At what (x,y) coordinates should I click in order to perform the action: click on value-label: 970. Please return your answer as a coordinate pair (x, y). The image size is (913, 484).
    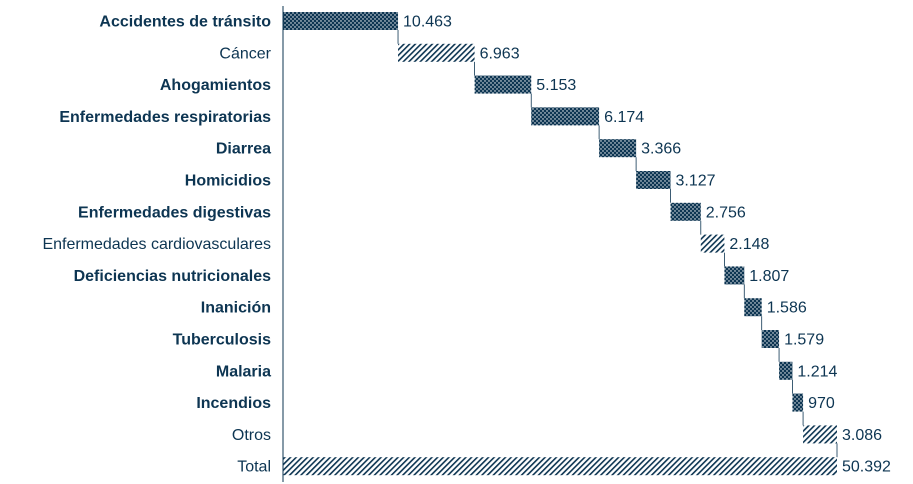
    Looking at the image, I should click on (821, 403).